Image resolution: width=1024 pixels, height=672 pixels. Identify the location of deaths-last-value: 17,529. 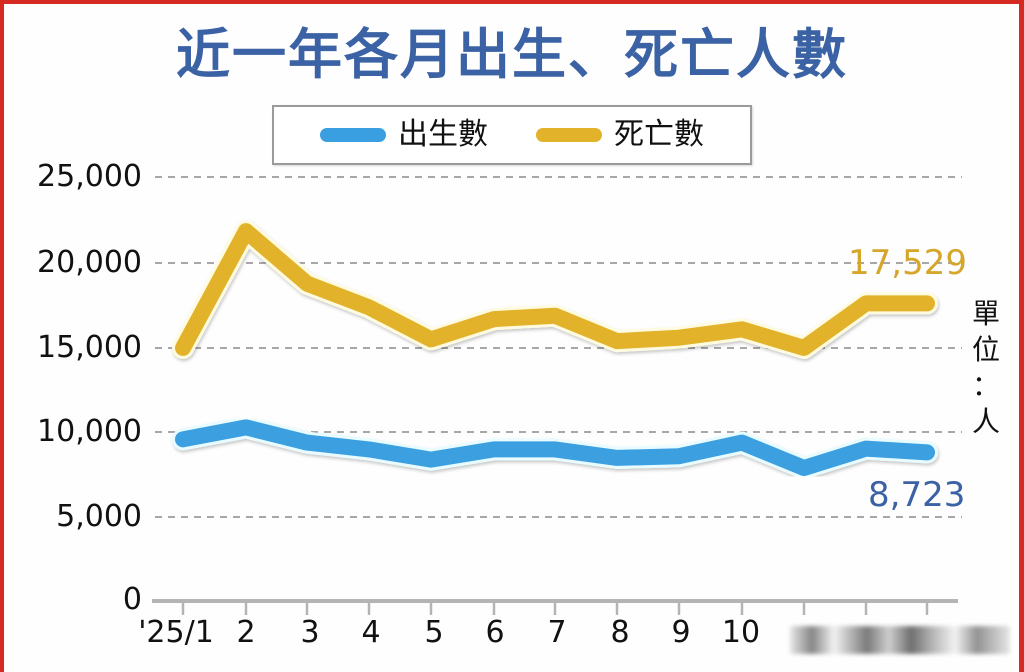
(907, 263).